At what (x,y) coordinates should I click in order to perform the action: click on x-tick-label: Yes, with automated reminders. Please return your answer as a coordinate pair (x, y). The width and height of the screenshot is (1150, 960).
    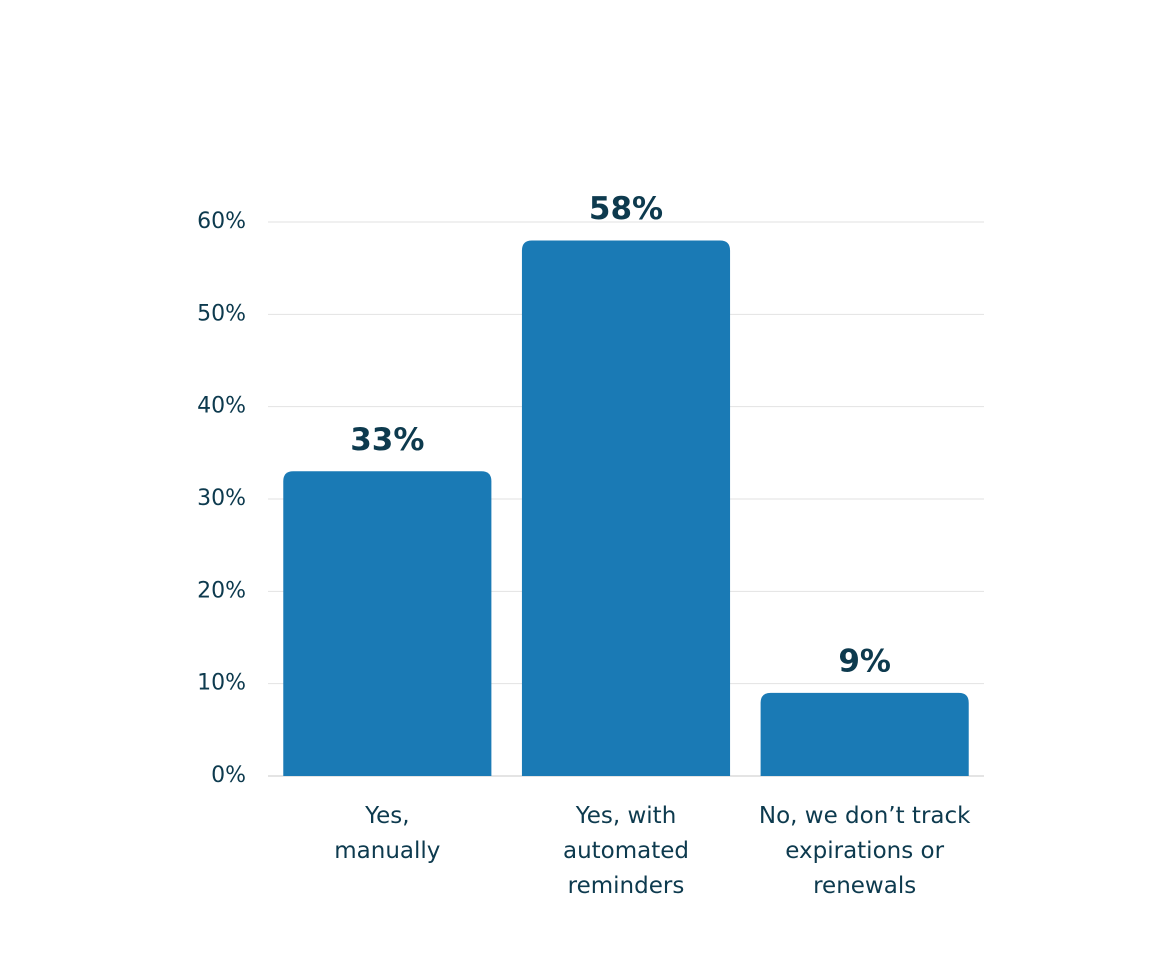
    Looking at the image, I should click on (626, 851).